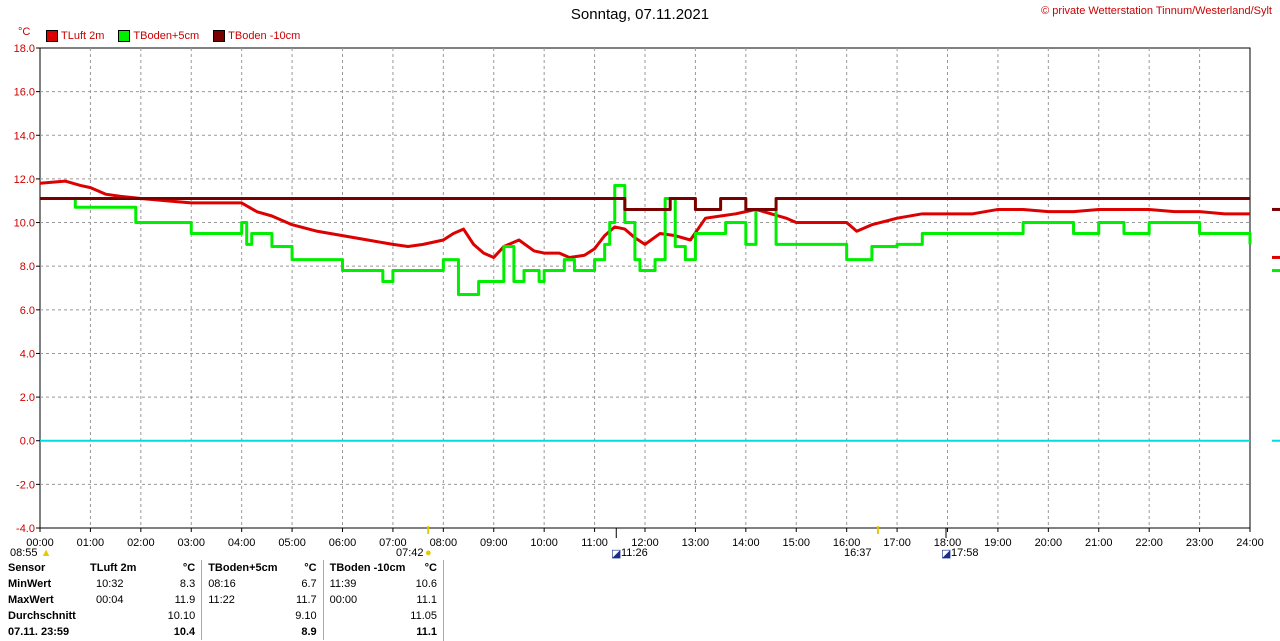 The image size is (1280, 641). I want to click on x-tick-label: 17:00, so click(897, 543).